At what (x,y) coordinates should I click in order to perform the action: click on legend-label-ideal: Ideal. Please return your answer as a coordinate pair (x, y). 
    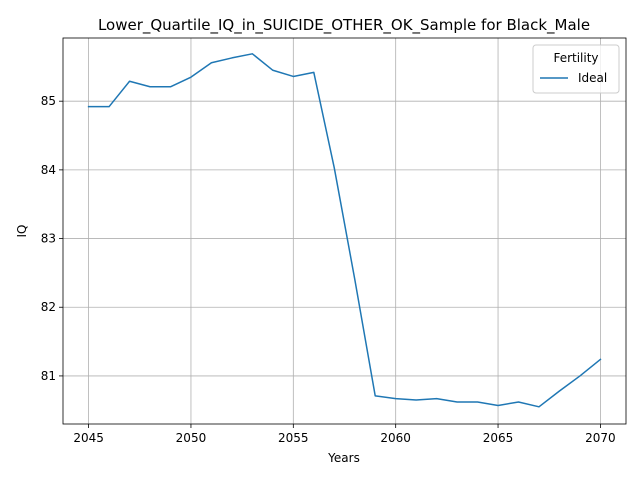
    Looking at the image, I should click on (592, 78).